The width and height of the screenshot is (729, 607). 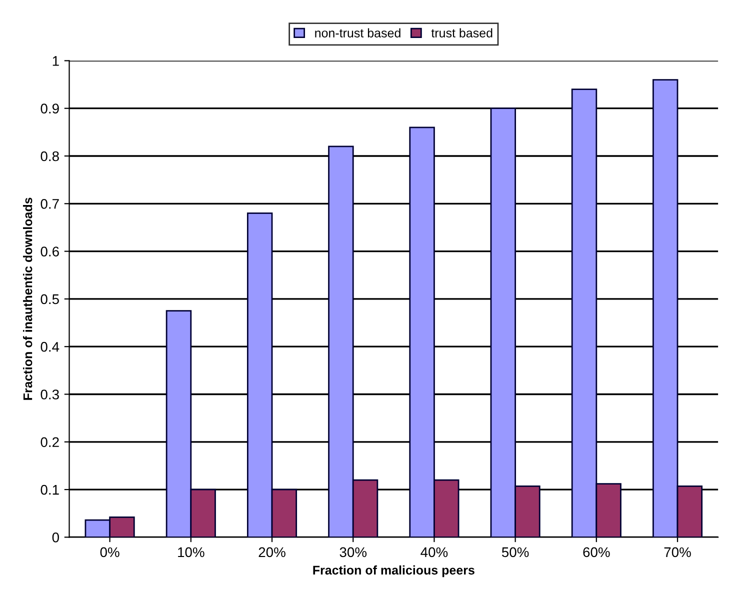 I want to click on legend-label: trust based, so click(x=461, y=33).